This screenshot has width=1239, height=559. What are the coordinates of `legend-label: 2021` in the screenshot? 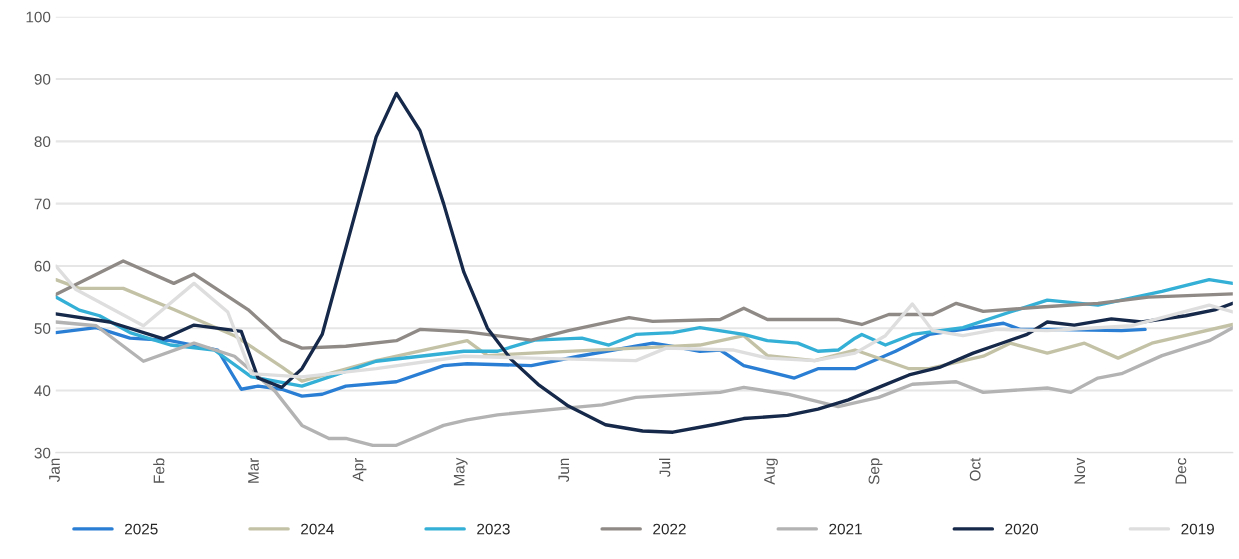 It's located at (845, 529).